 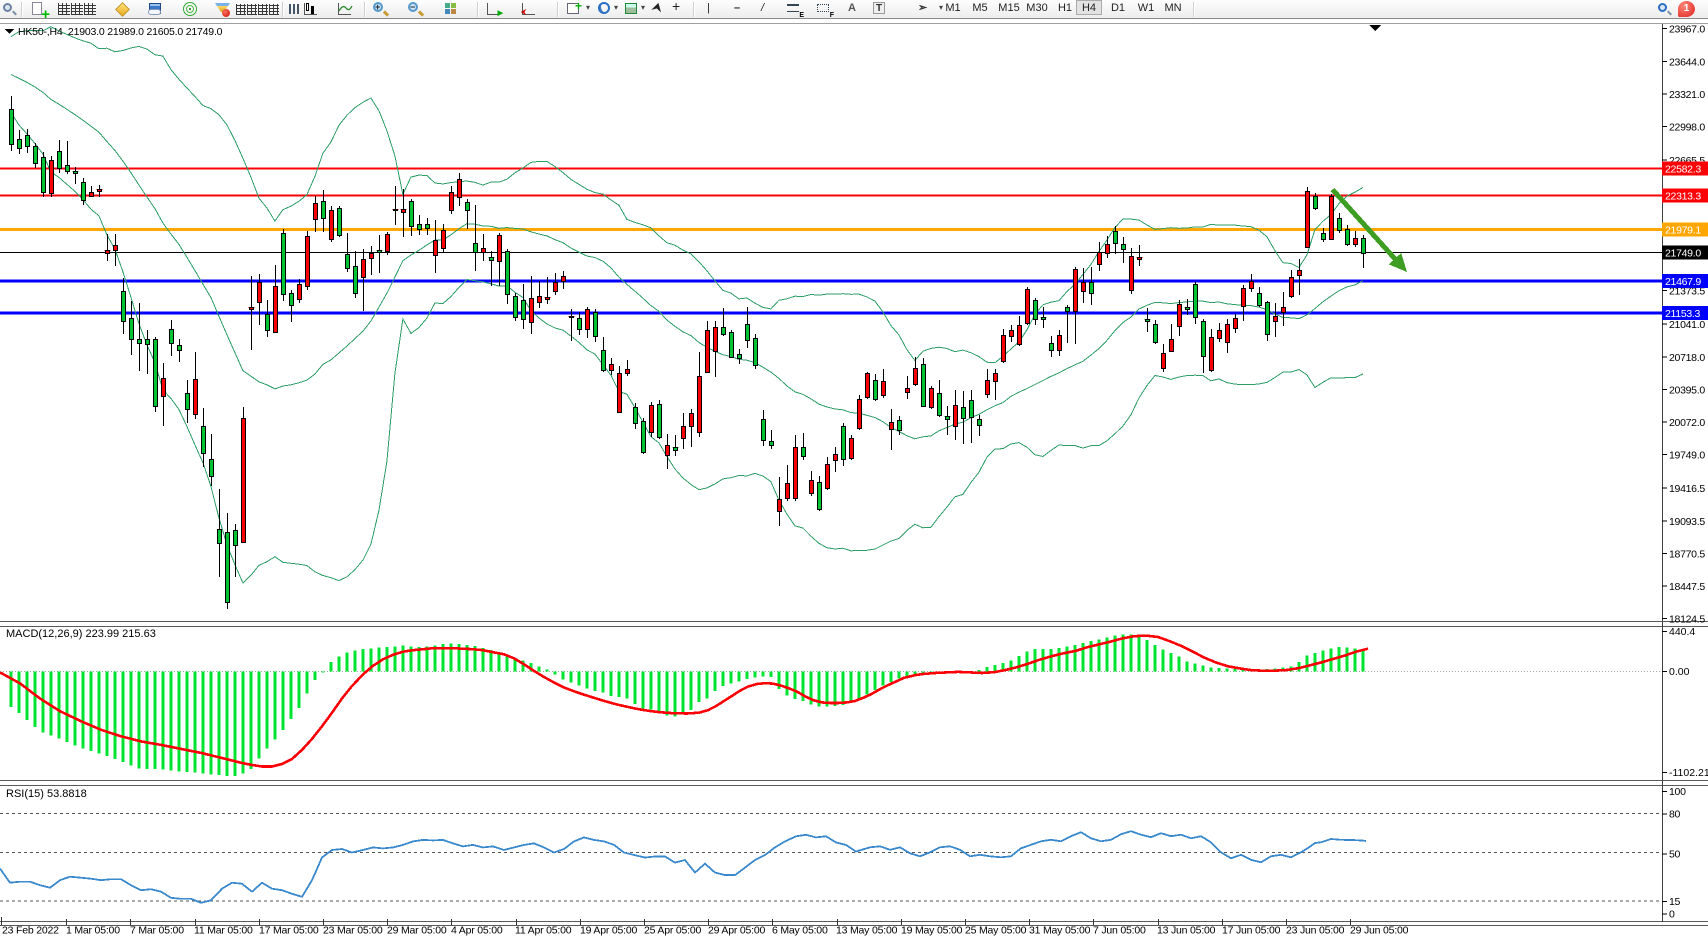 What do you see at coordinates (1687, 554) in the screenshot?
I see `svg-text: 18770.5` at bounding box center [1687, 554].